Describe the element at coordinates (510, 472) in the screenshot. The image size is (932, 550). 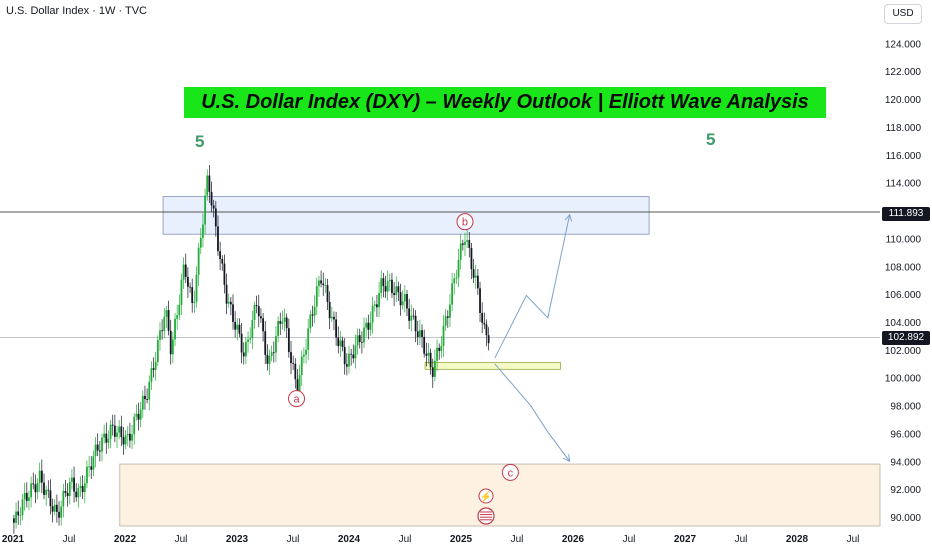
I see `wave-c-label-circle` at that location.